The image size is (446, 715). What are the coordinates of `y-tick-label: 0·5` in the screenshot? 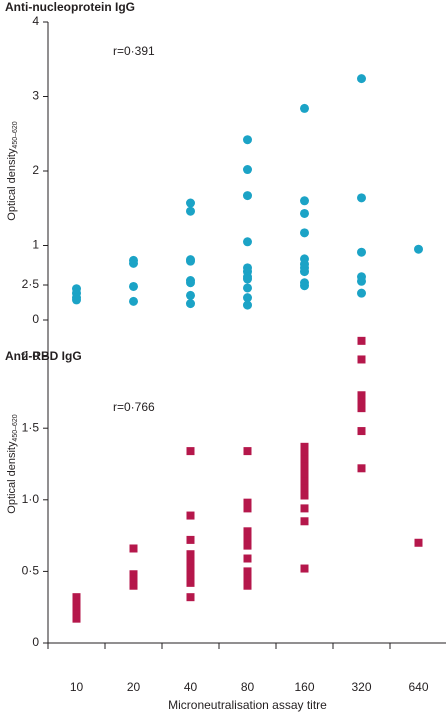 It's located at (31, 571).